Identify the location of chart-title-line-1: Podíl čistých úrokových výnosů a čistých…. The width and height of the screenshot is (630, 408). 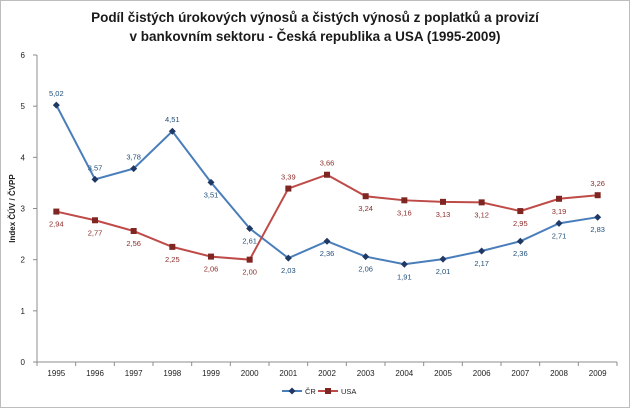
(315, 17).